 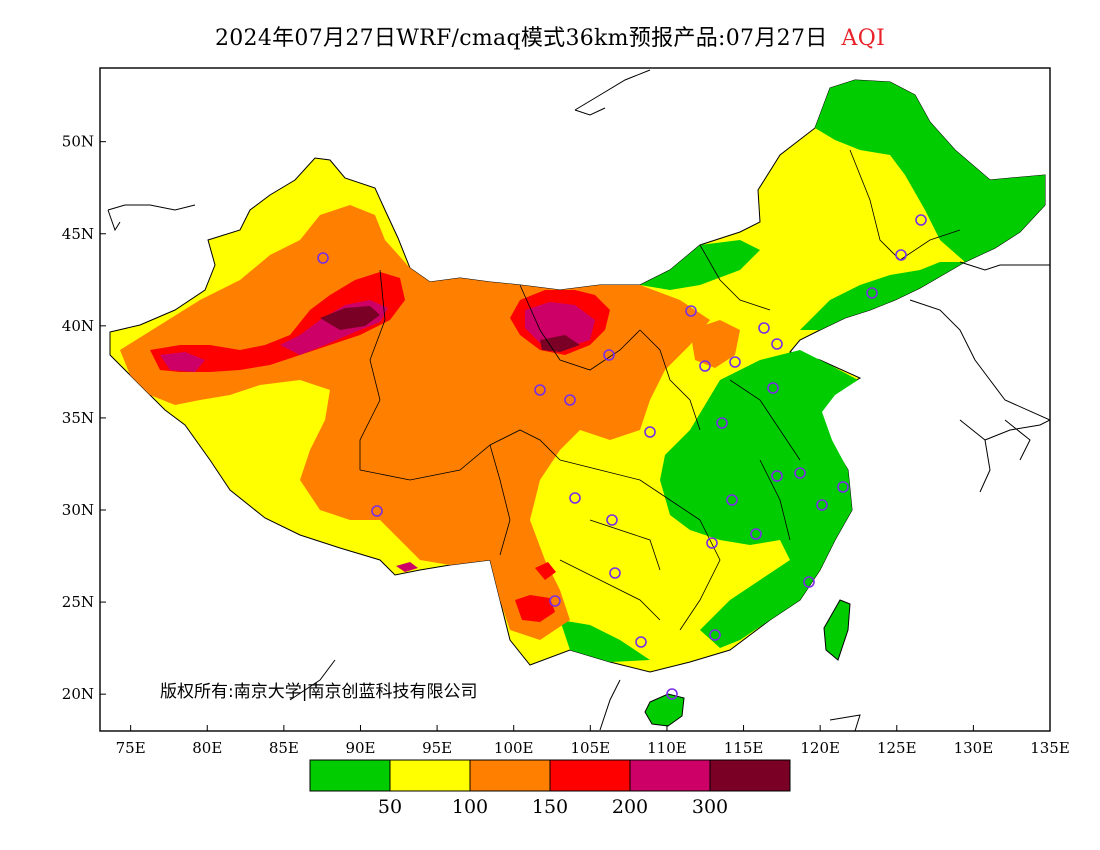 What do you see at coordinates (710, 807) in the screenshot?
I see `colorbar-label: 300` at bounding box center [710, 807].